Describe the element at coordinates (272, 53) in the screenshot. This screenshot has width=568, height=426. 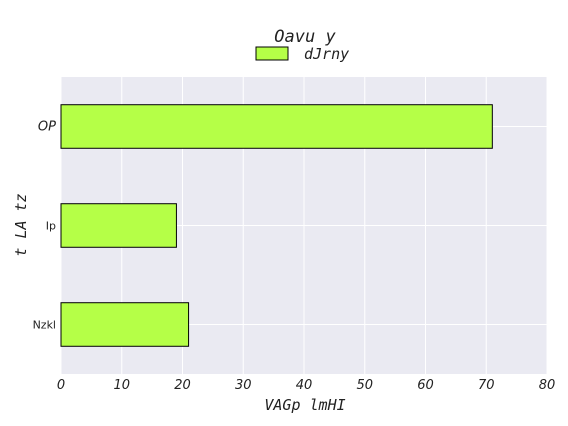
I see `legend-swatch` at that location.